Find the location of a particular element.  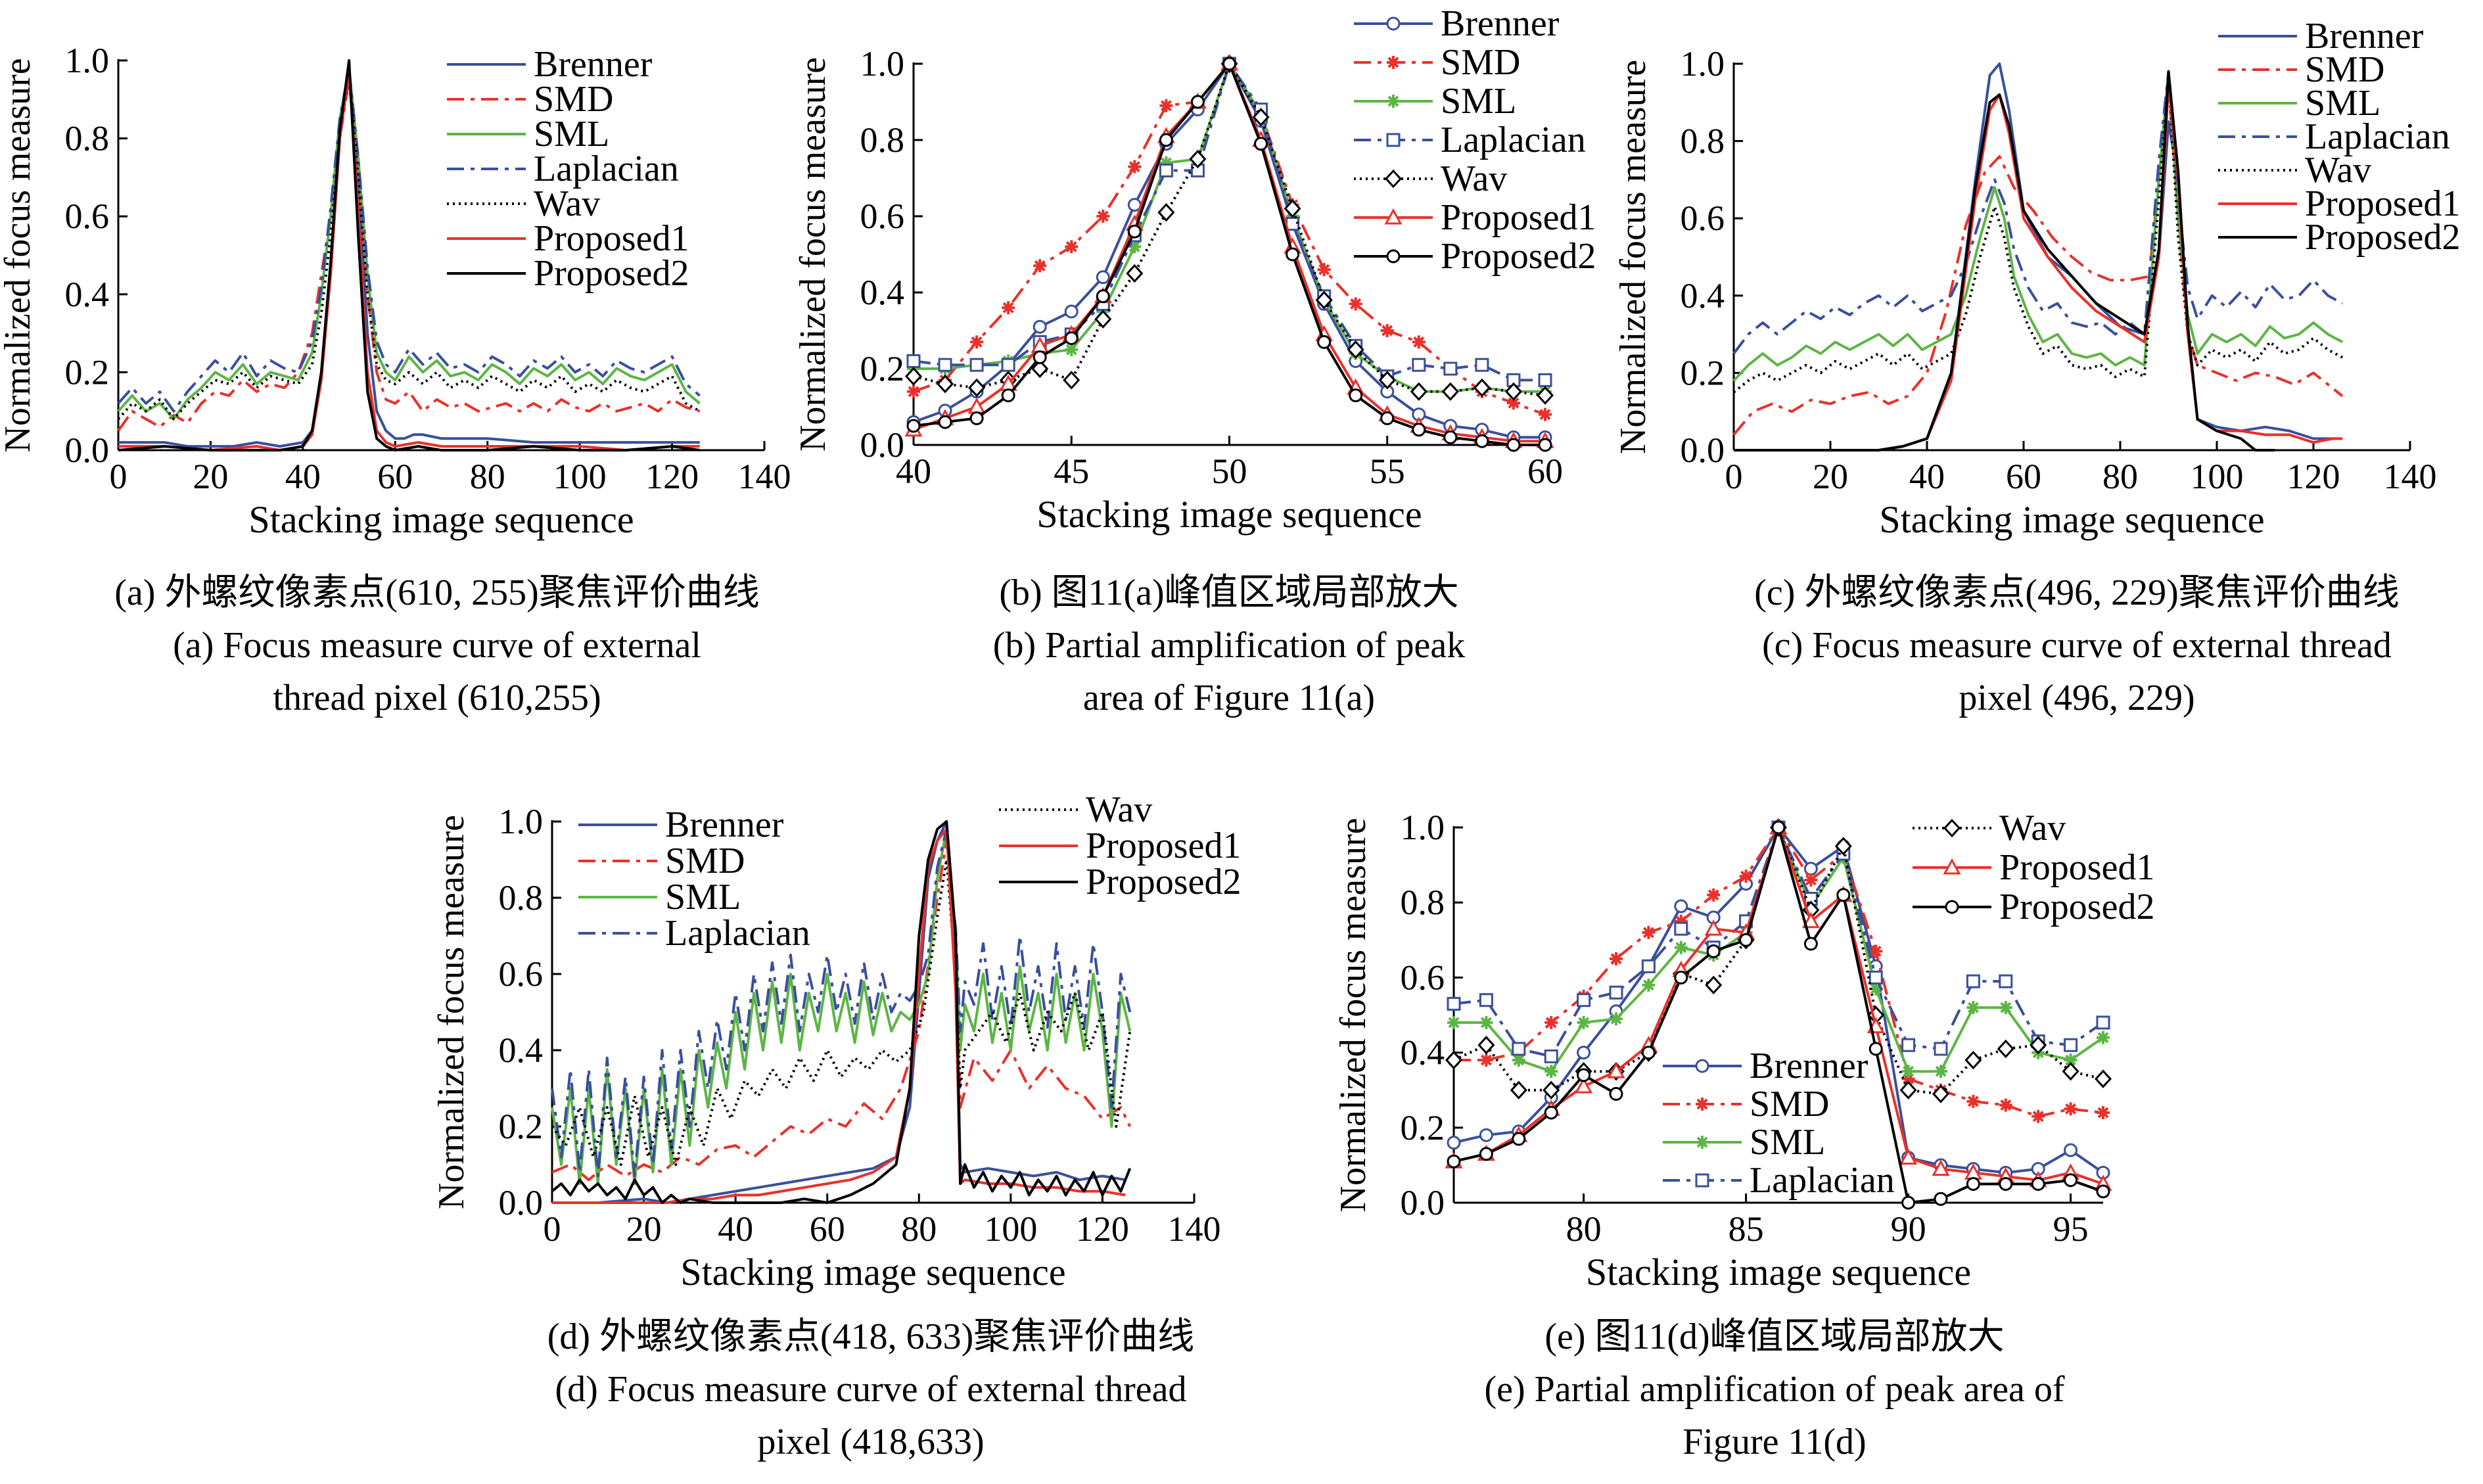

x-tick-label: 120 is located at coordinates (672, 477).